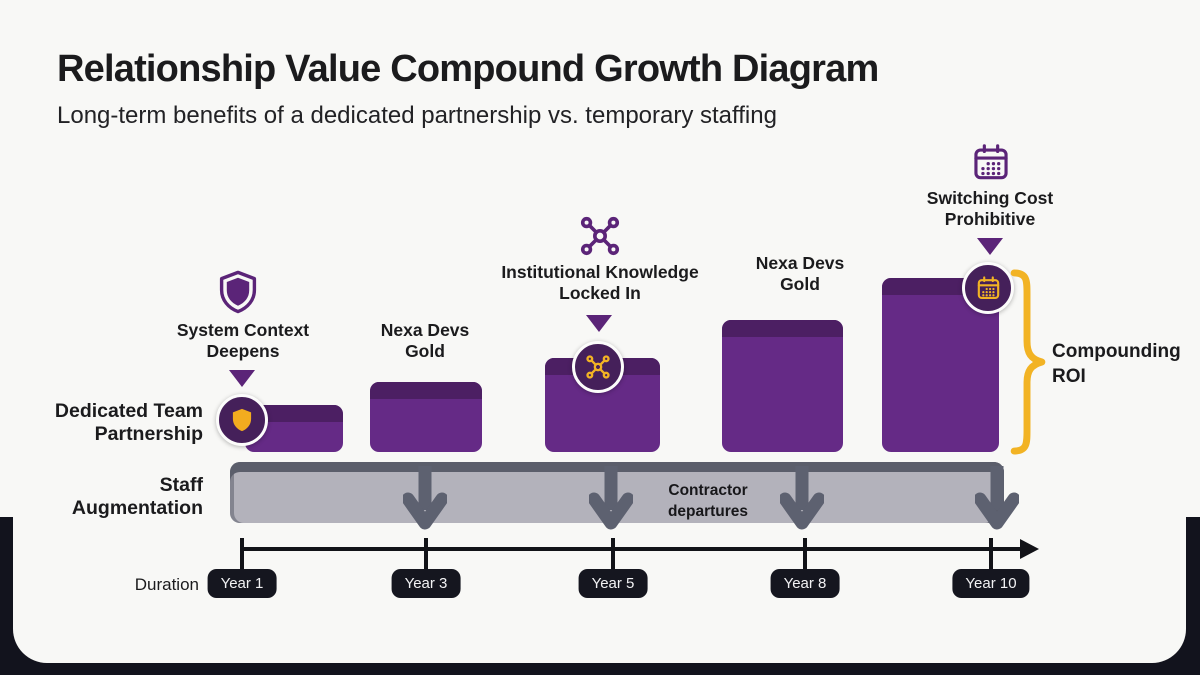 The image size is (1200, 675). What do you see at coordinates (613, 583) in the screenshot?
I see `year-pill-5: Year 5` at bounding box center [613, 583].